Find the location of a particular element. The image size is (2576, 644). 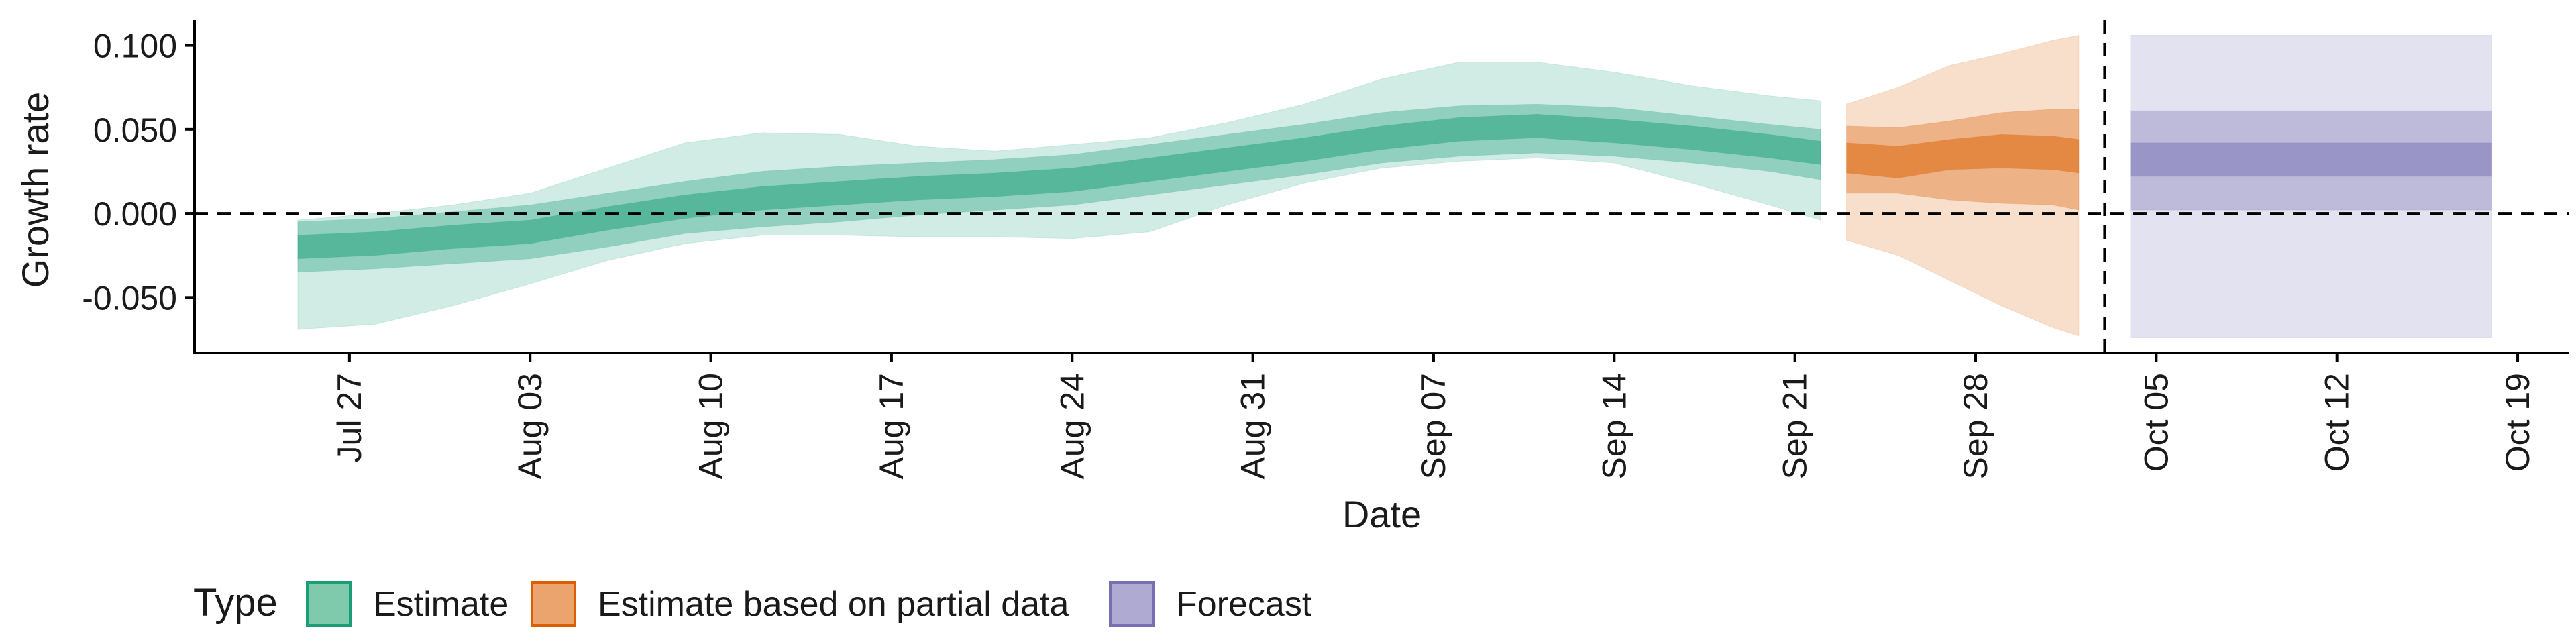

x-tick-label: Sep 07 is located at coordinates (1433, 426).